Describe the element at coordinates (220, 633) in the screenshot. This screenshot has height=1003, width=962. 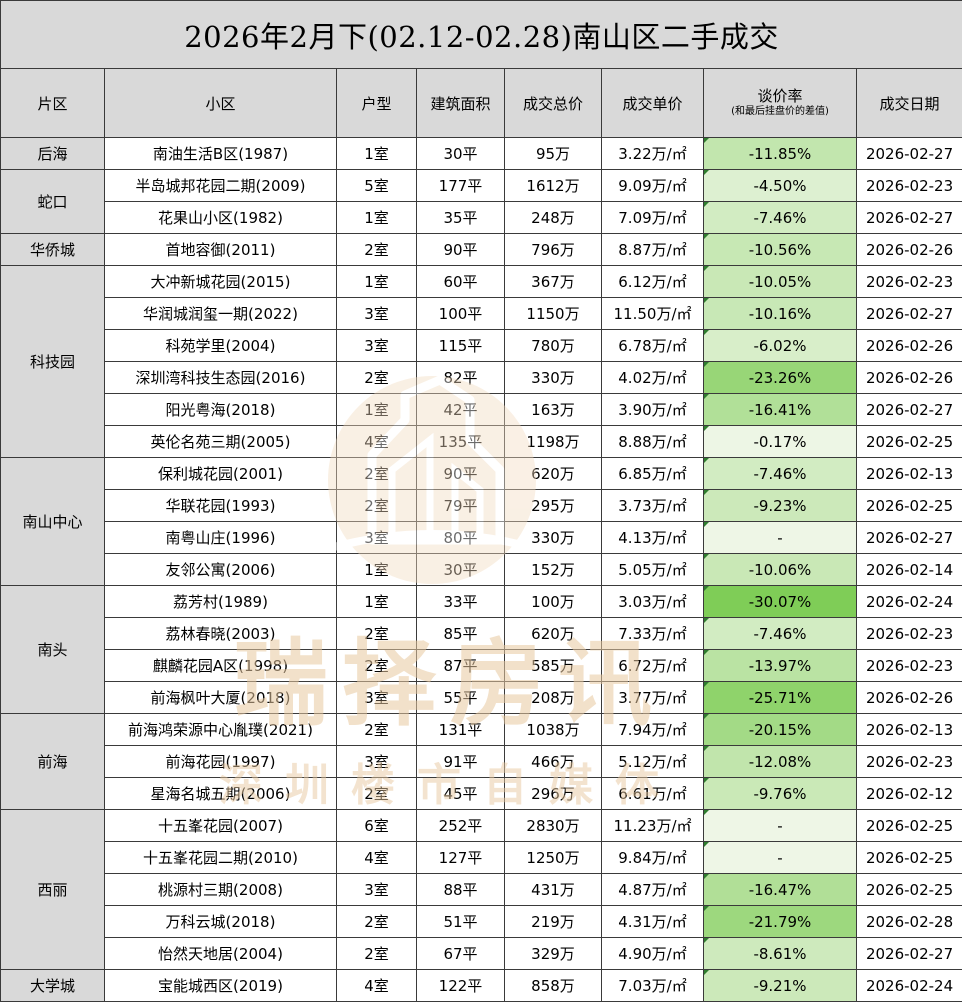
I see `community-cell: 荔林春晓(2003)` at that location.